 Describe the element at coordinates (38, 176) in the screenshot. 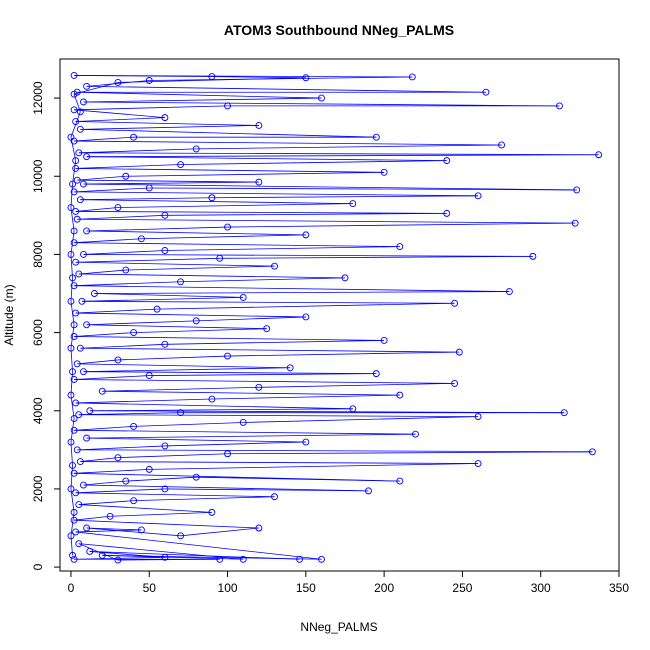

I see `y-tick-label: 10000` at that location.